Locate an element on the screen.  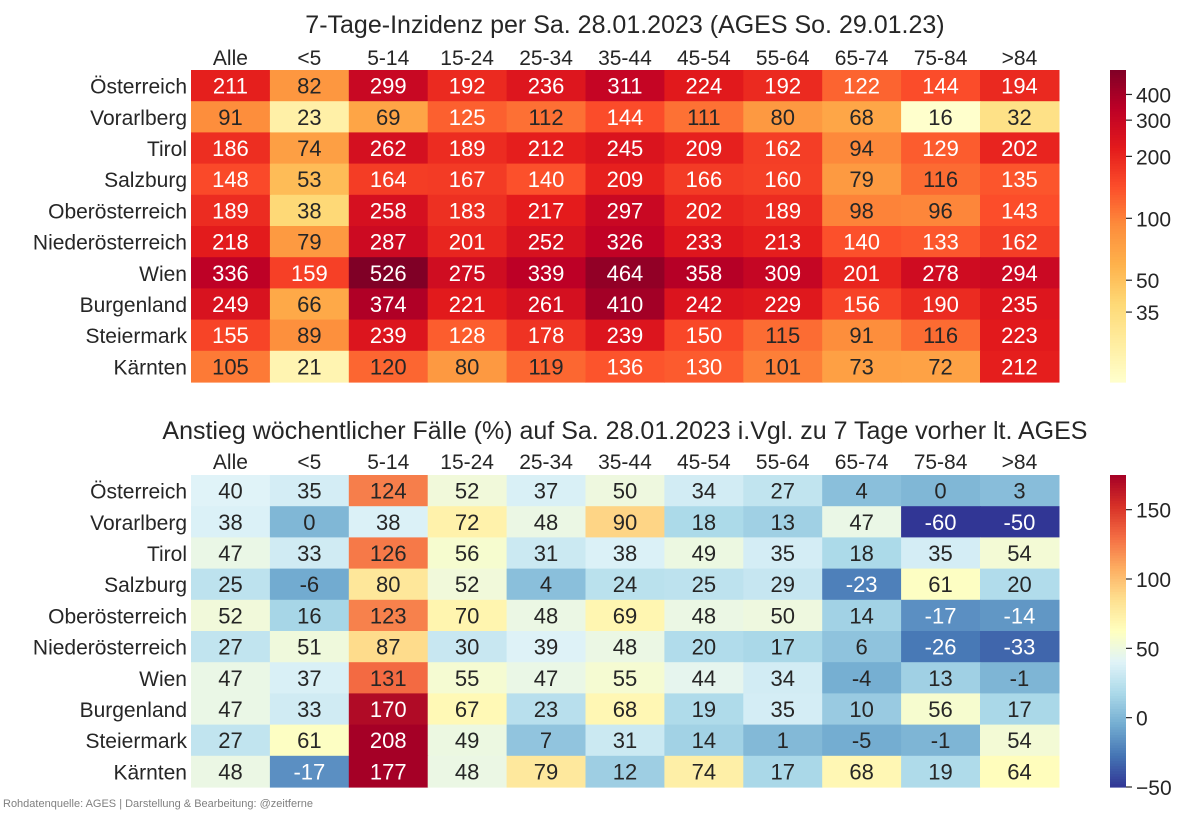
cell-value-label: 123 is located at coordinates (388, 615).